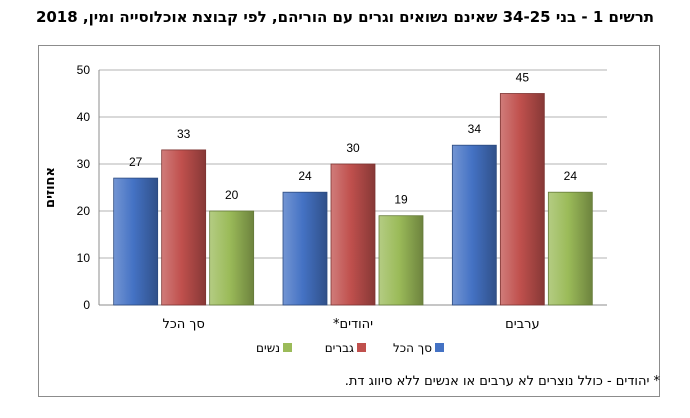 The image size is (690, 418). What do you see at coordinates (84, 117) in the screenshot?
I see `y-tick-label: 40` at bounding box center [84, 117].